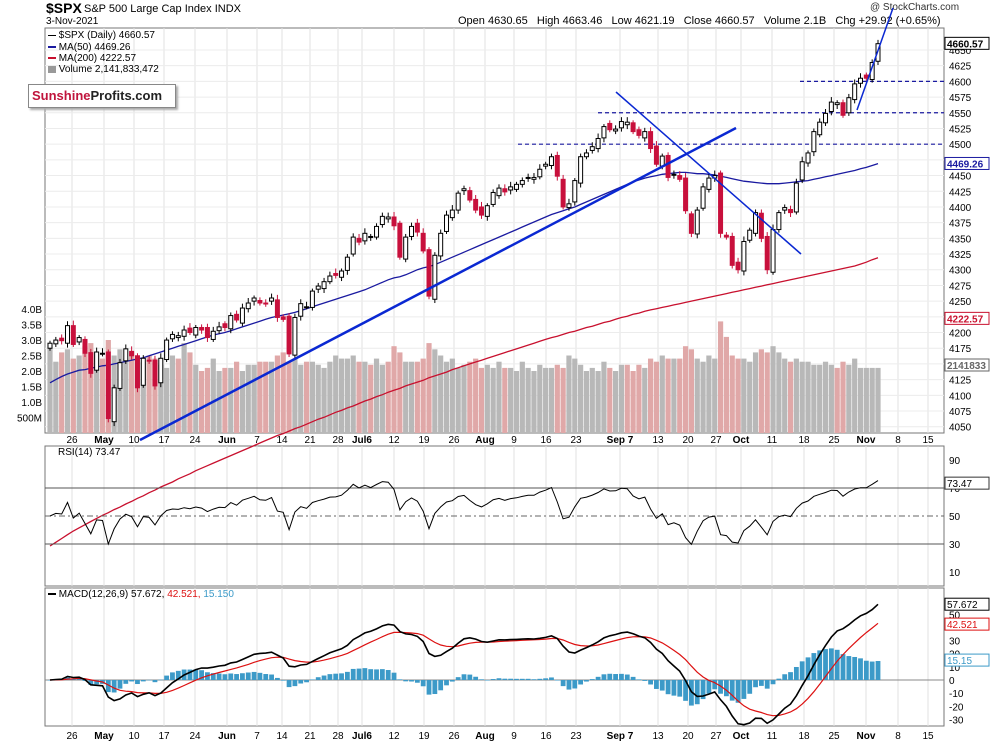  I want to click on symbol-title: $SPX, so click(64, 8).